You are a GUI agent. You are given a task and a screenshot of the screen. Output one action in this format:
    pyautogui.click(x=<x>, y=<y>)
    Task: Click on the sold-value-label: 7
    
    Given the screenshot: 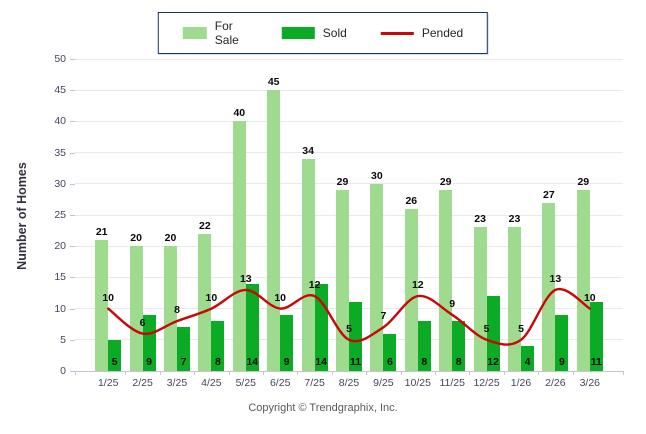 What is the action you would take?
    pyautogui.click(x=183, y=362)
    